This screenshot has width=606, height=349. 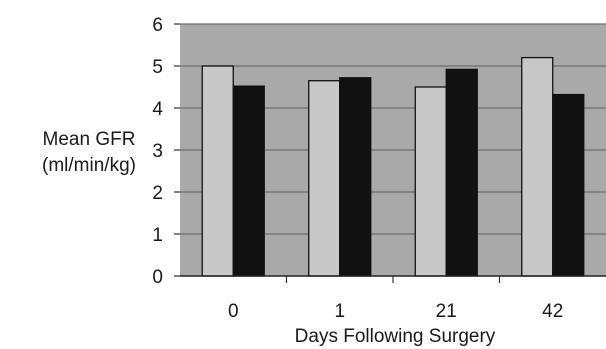 I want to click on y-axis-title-line-1: Mean GFR, so click(x=89, y=139).